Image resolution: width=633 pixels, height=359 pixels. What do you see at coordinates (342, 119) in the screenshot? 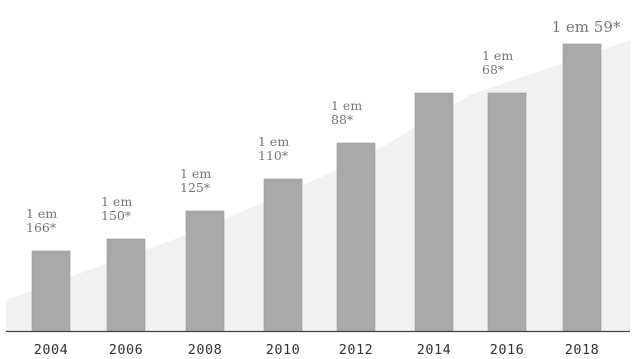
I see `data-label-2012-line-2: 88*` at bounding box center [342, 119].